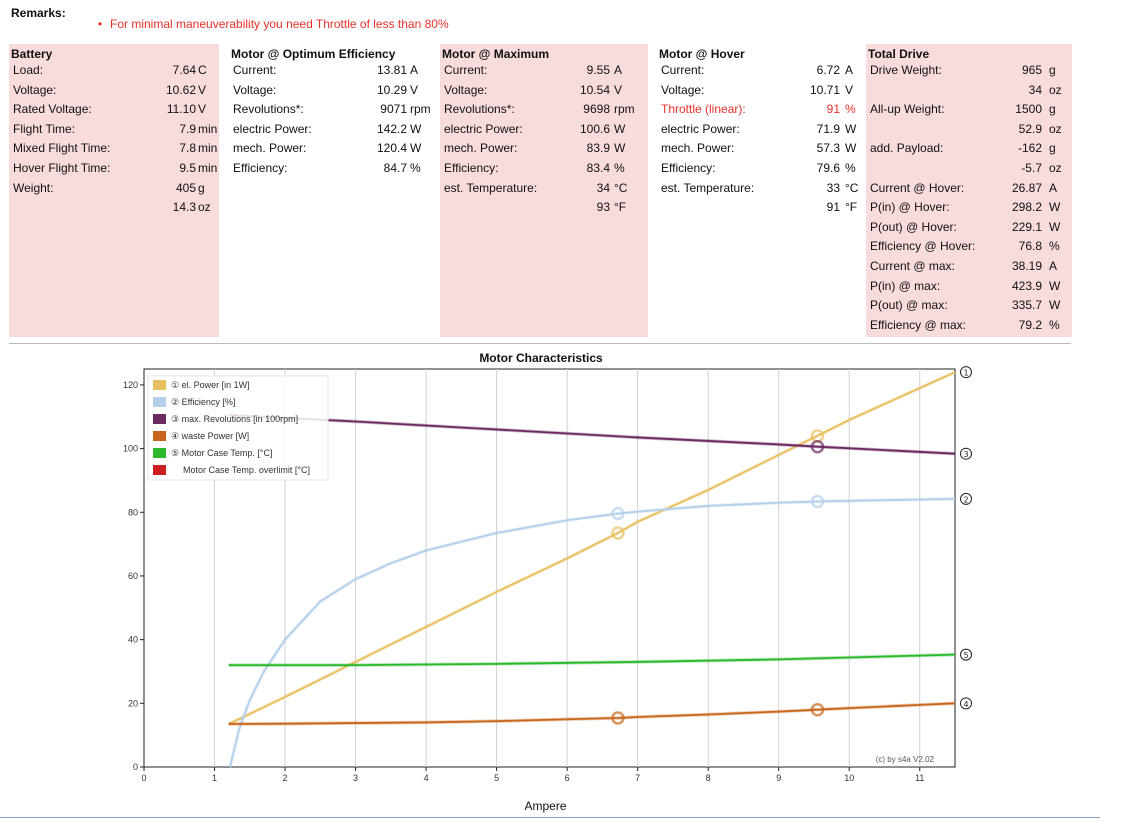 This screenshot has width=1135, height=824. I want to click on panel-row: Current: 13.81 A, so click(331, 70).